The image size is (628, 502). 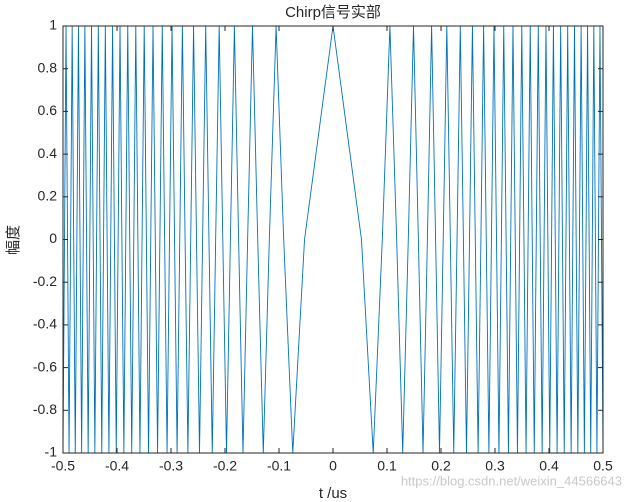 I want to click on x-tick-label: 0.1, so click(x=387, y=466).